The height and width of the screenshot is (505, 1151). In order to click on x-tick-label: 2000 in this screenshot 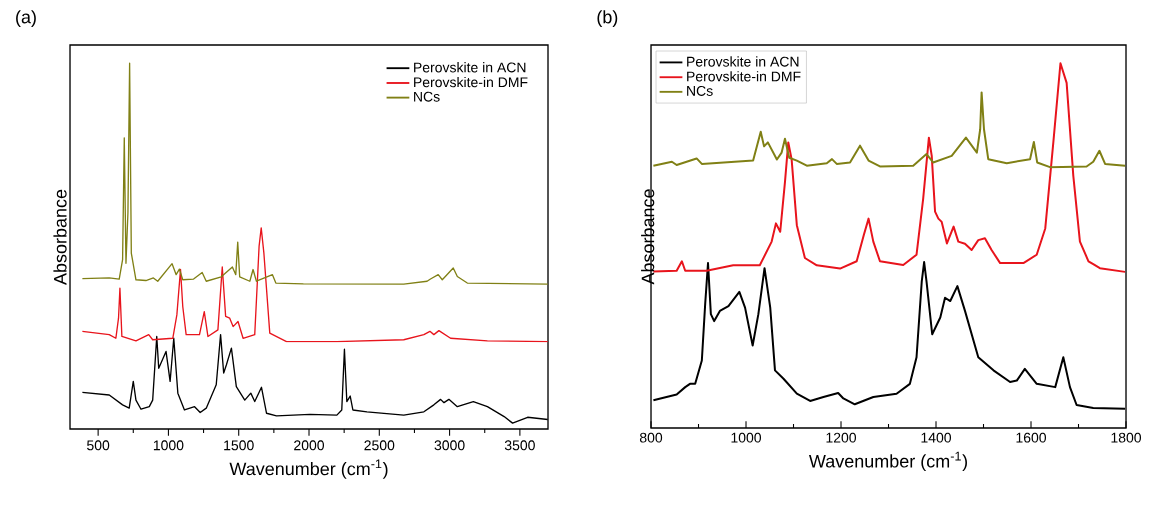, I will do `click(309, 445)`.